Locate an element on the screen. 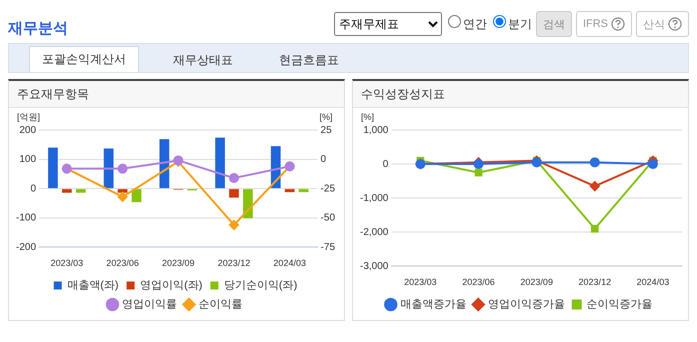 The height and width of the screenshot is (342, 697). y2-tick-label: 25 is located at coordinates (326, 130).